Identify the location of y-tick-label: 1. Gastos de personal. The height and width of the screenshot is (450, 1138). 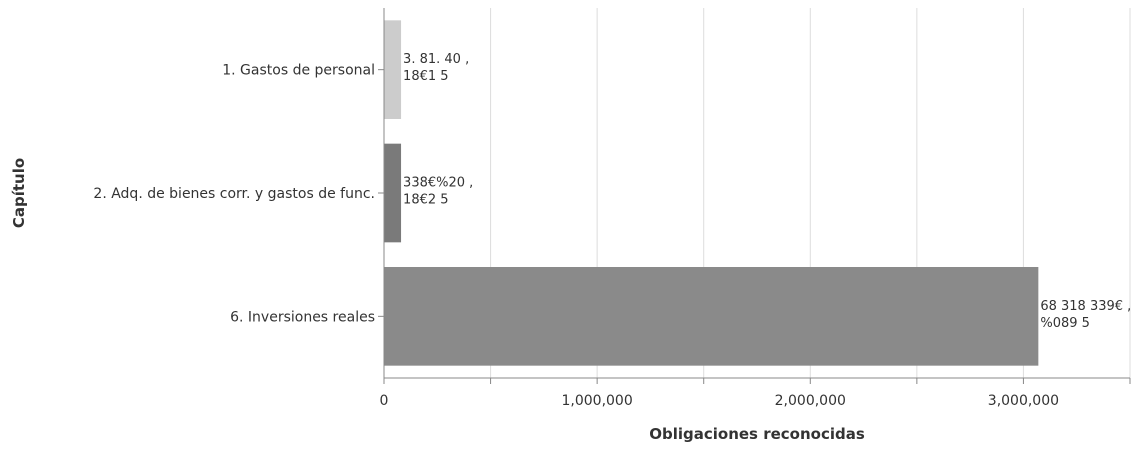
(298, 71).